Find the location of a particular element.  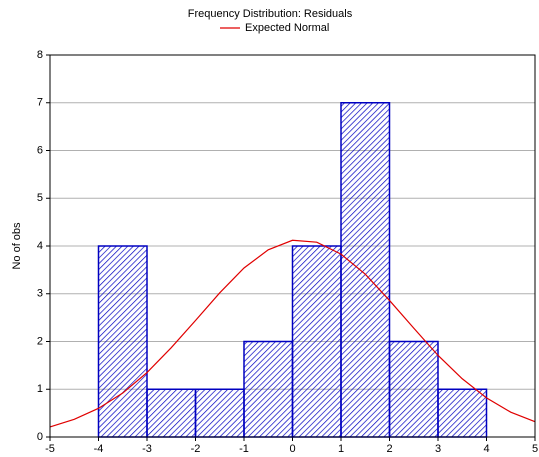

x-tick-label: -3 is located at coordinates (147, 449).